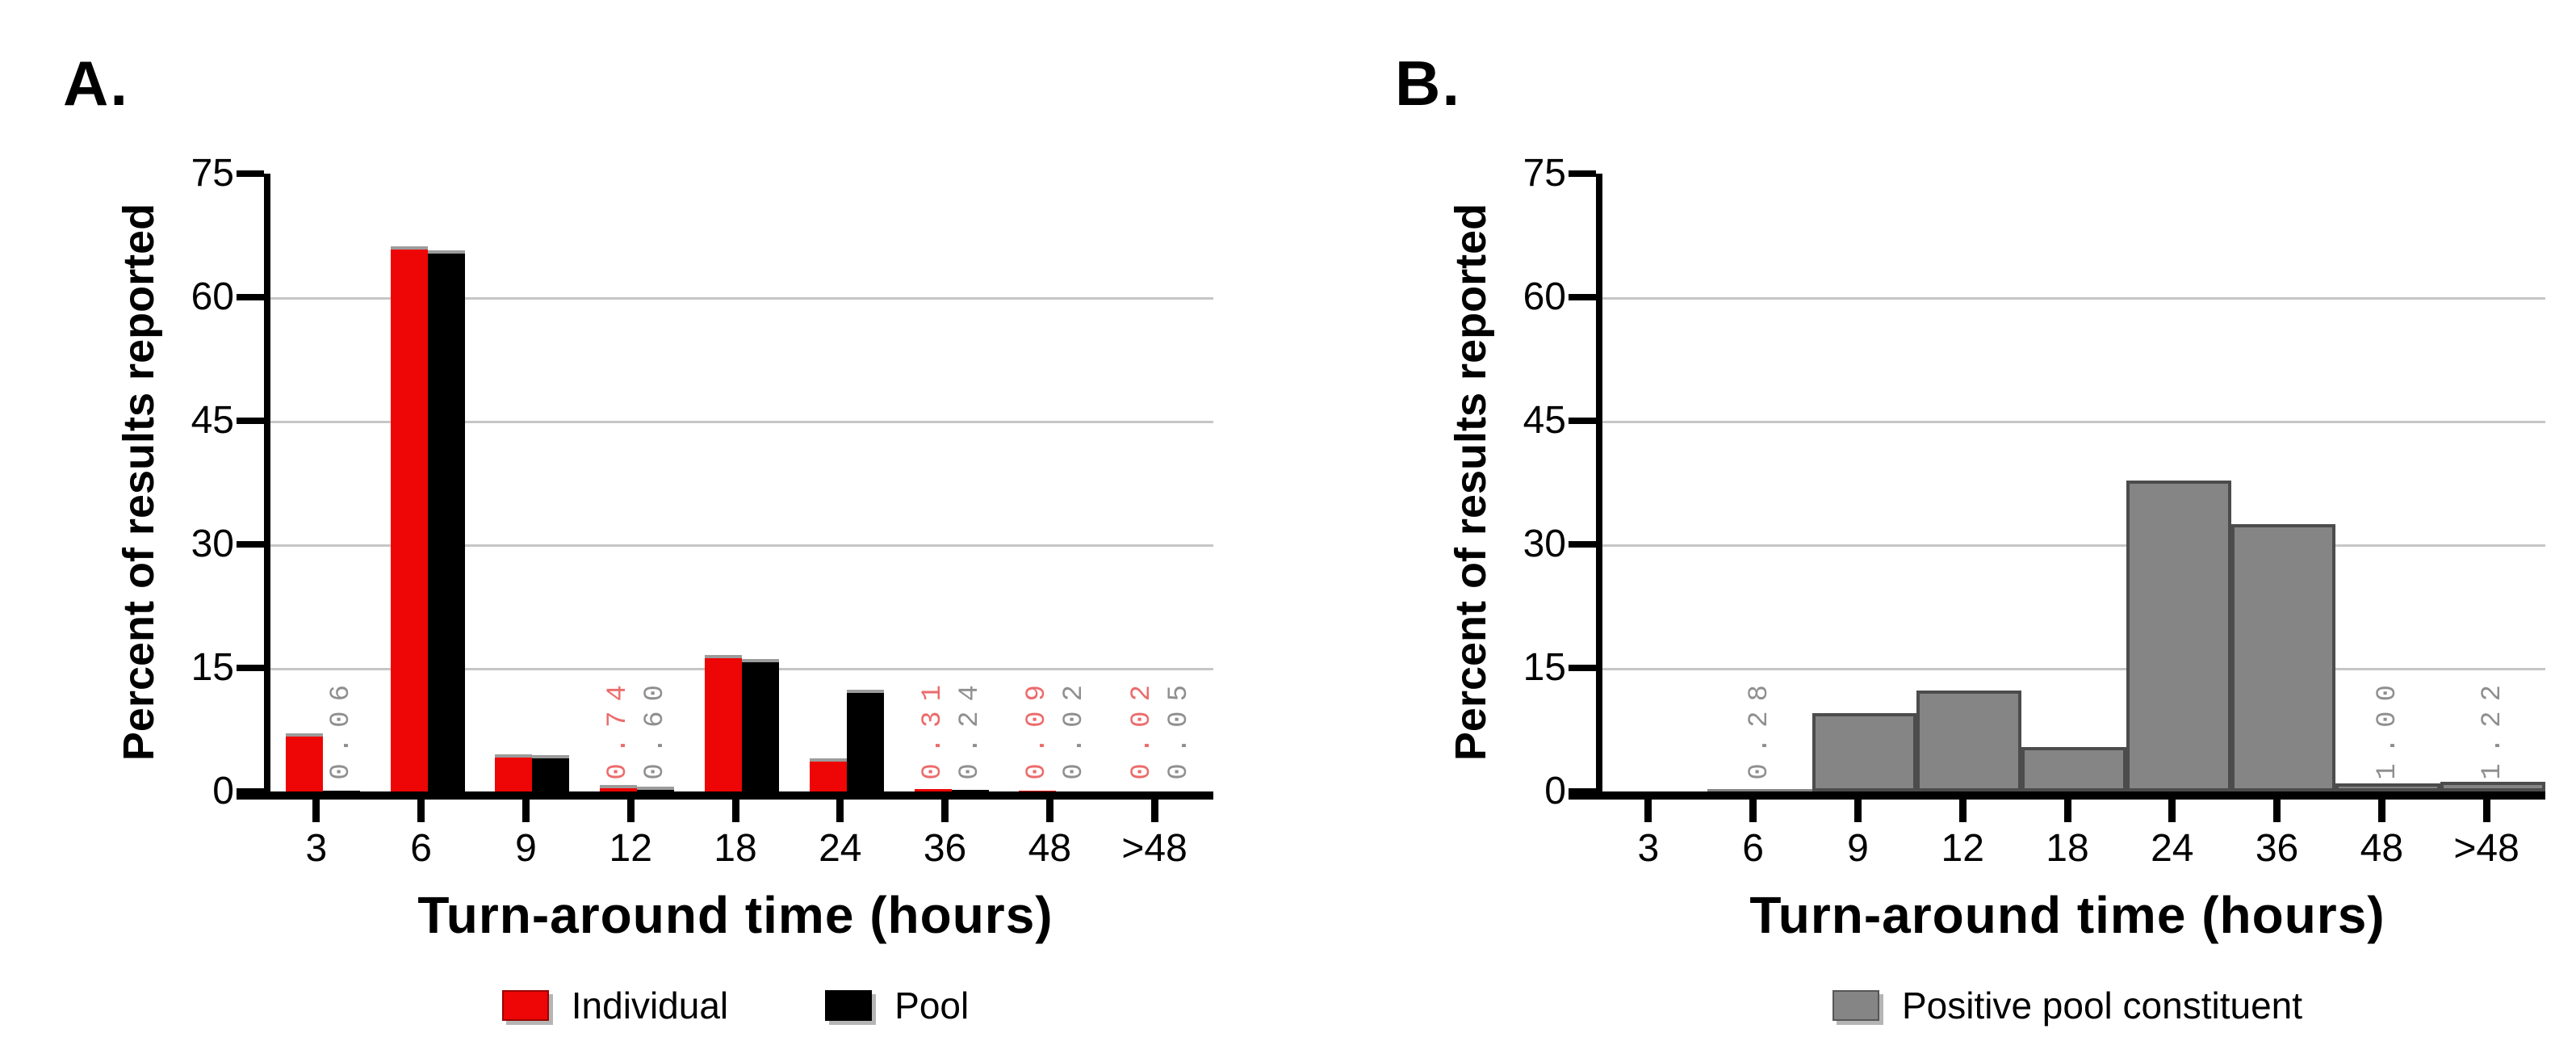 Image resolution: width=2576 pixels, height=1058 pixels. Describe the element at coordinates (650, 1006) in the screenshot. I see `legend-item-label: Individual` at that location.